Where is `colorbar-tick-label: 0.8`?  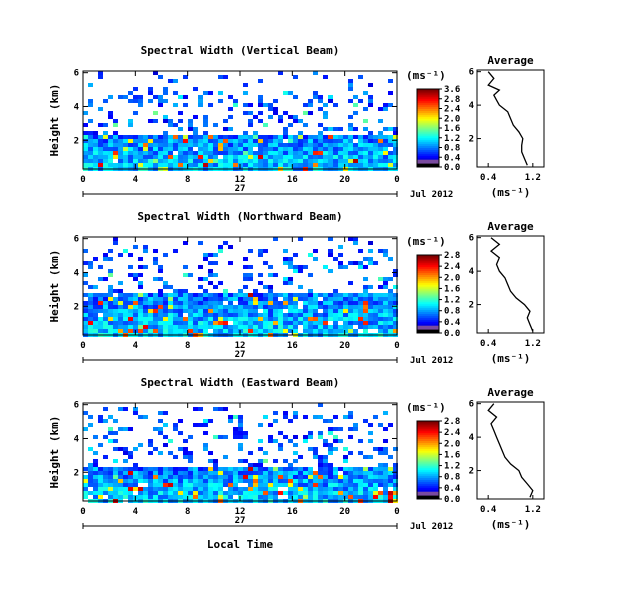 colorbar-tick-label: 0.8 is located at coordinates (452, 149).